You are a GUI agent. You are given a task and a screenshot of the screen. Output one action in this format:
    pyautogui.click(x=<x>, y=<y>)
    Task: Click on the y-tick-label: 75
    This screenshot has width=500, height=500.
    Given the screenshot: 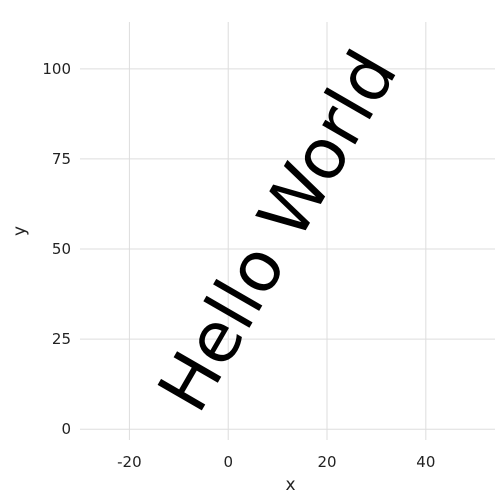 What is the action you would take?
    pyautogui.click(x=61, y=159)
    